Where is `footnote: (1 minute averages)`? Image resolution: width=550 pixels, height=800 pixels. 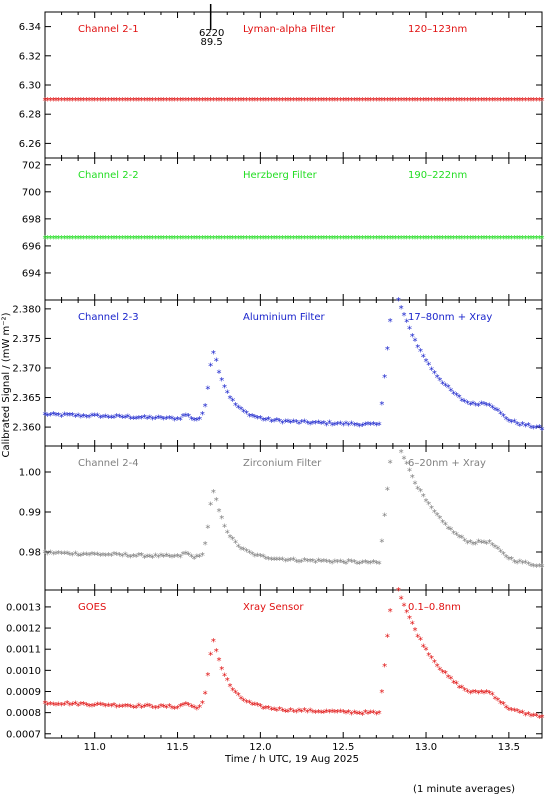
footnote: (1 minute averages) is located at coordinates (464, 789).